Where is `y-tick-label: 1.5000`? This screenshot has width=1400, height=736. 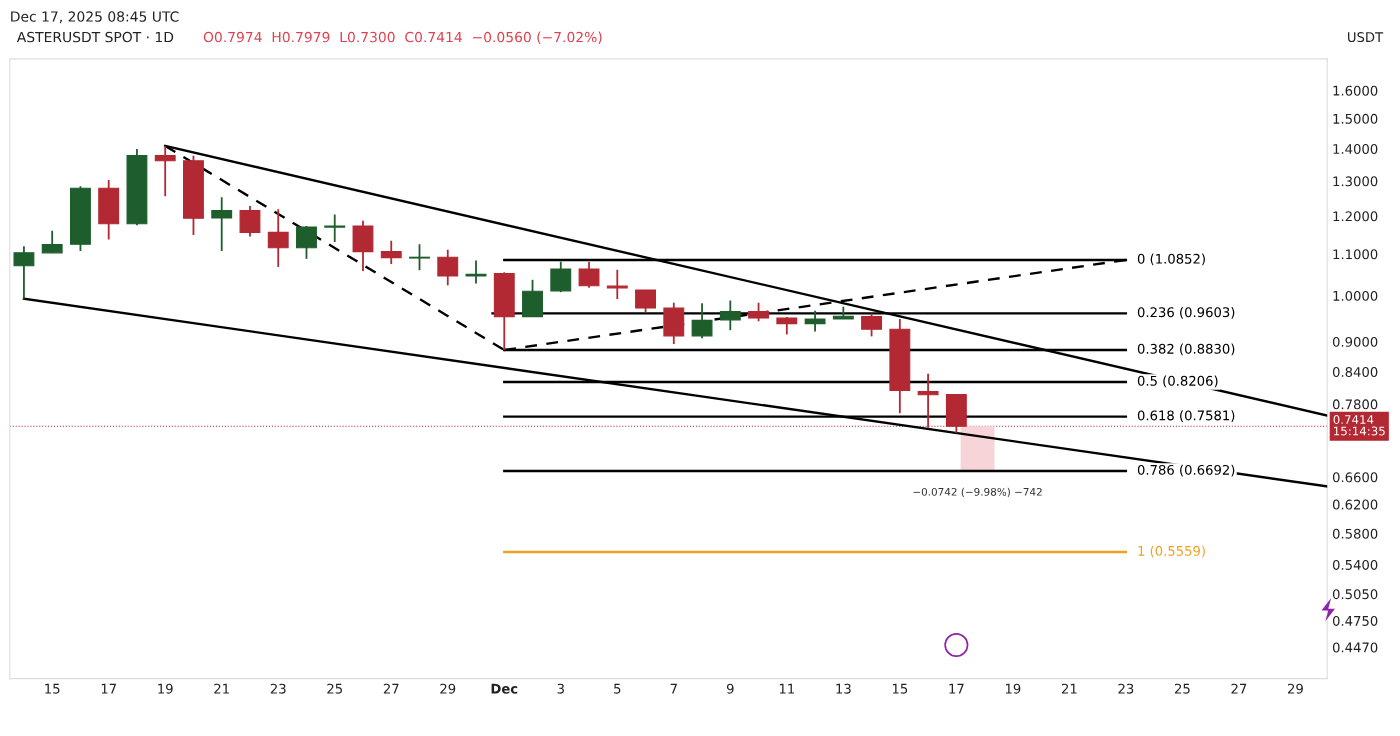 y-tick-label: 1.5000 is located at coordinates (1355, 118).